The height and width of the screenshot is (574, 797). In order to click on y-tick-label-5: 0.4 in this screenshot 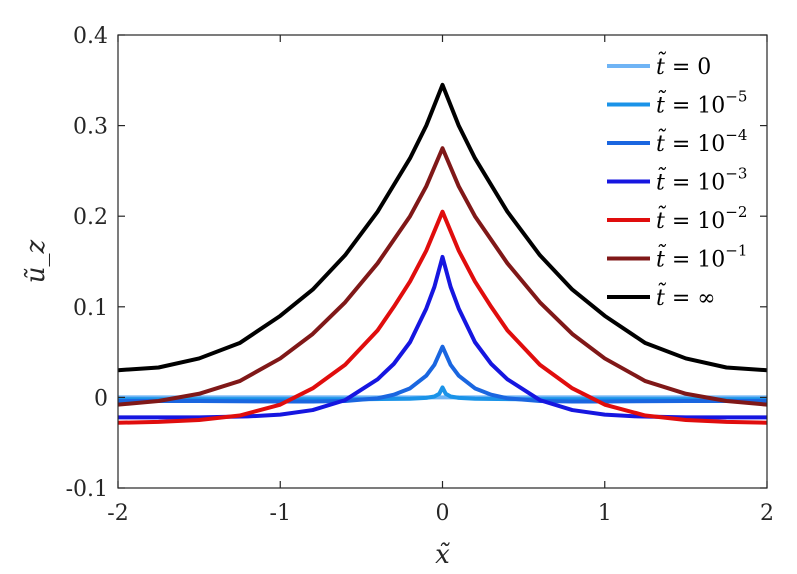, I will do `click(90, 36)`.